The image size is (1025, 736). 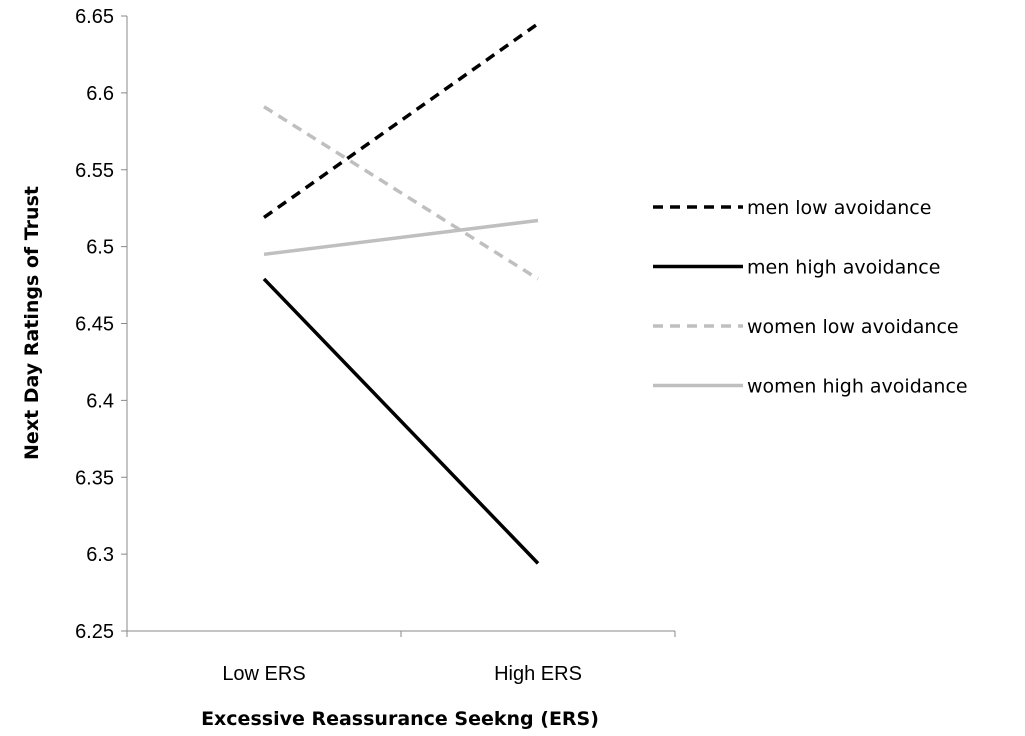 I want to click on y-tick-label: 6.4, so click(x=100, y=401).